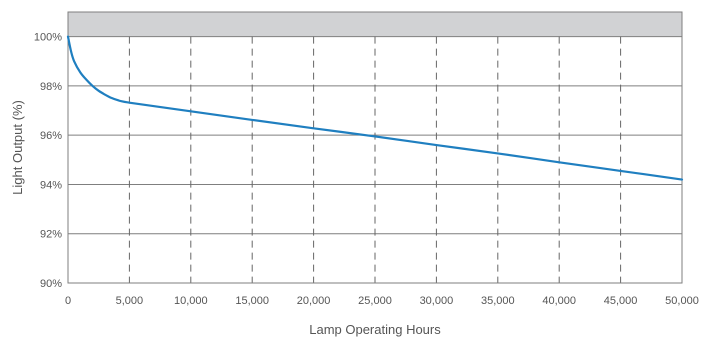 The width and height of the screenshot is (710, 341). Describe the element at coordinates (375, 301) in the screenshot. I see `x-tick-label: 25,000` at that location.